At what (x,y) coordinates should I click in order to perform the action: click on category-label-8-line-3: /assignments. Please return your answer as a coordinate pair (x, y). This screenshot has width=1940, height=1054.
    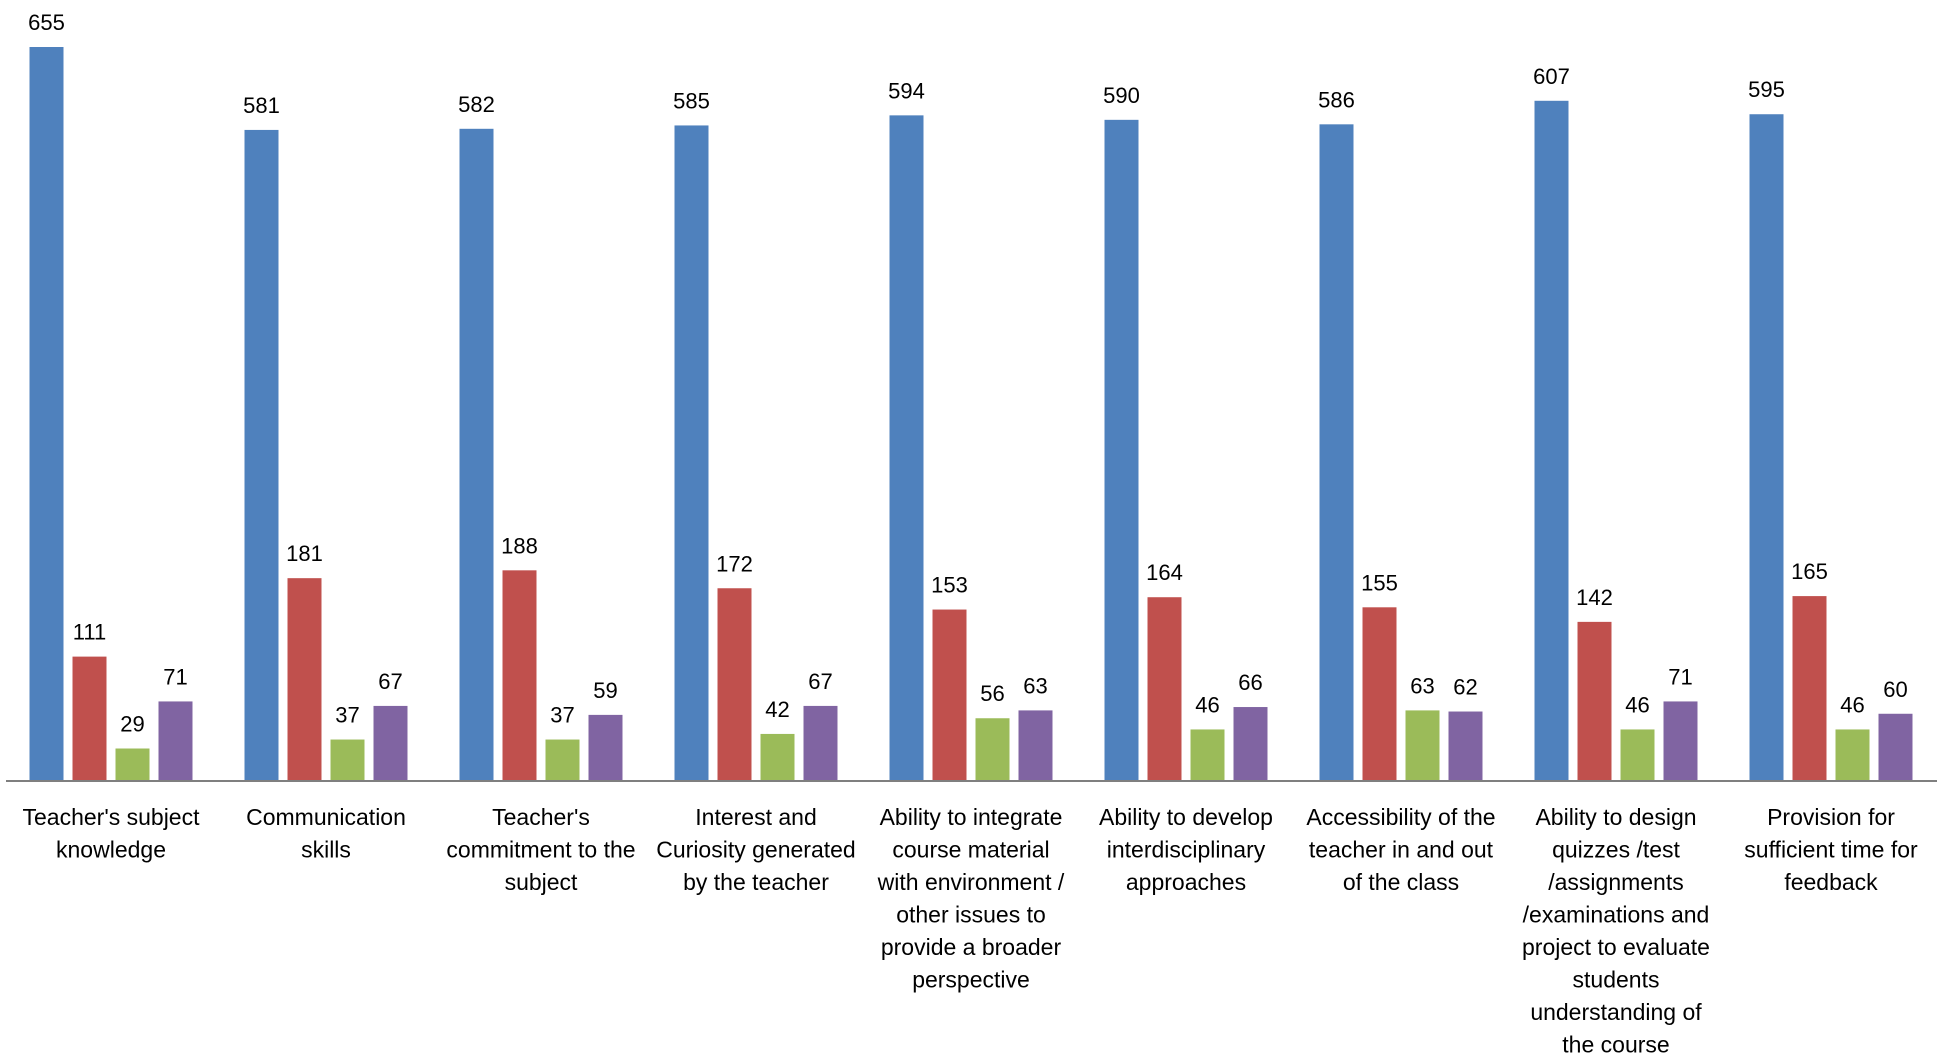
    Looking at the image, I should click on (1616, 882).